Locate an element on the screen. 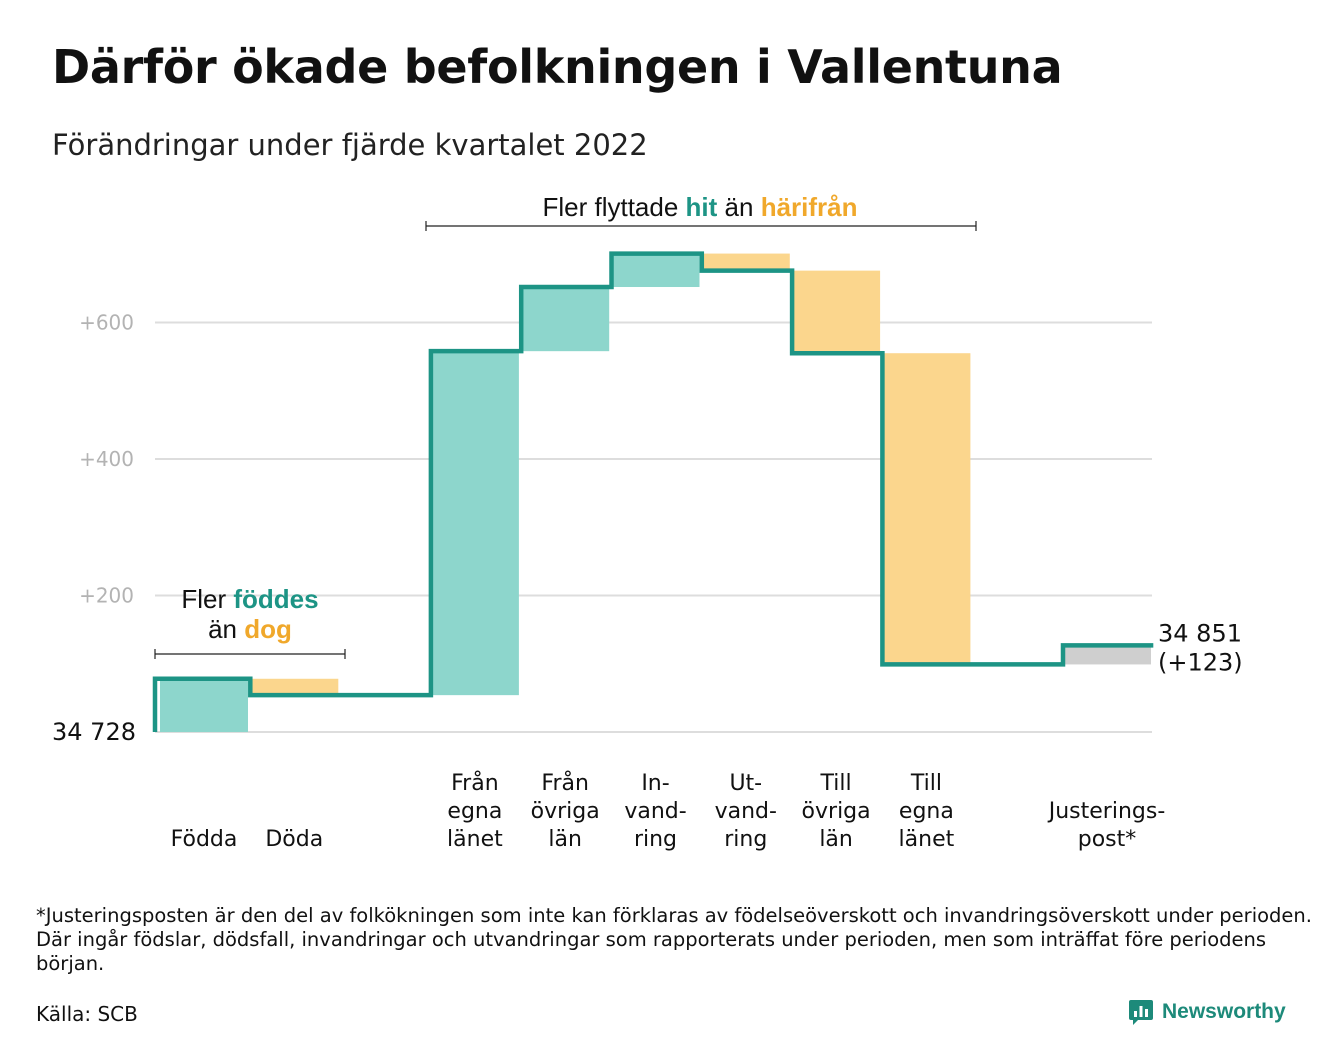  category-label: Från egna länet is located at coordinates (475, 811).